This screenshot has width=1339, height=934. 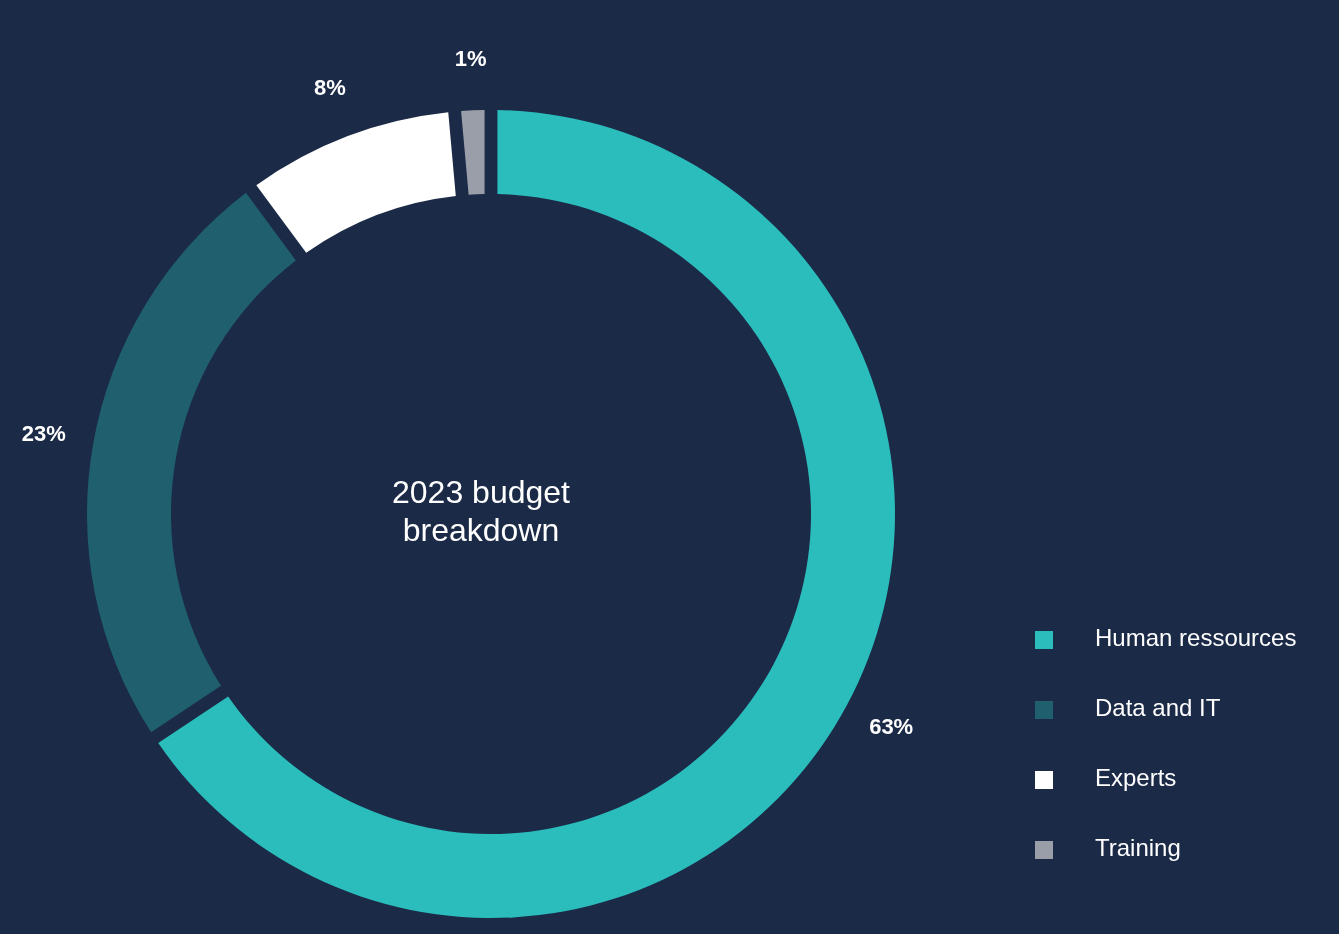 What do you see at coordinates (329, 88) in the screenshot?
I see `data-label: 8%` at bounding box center [329, 88].